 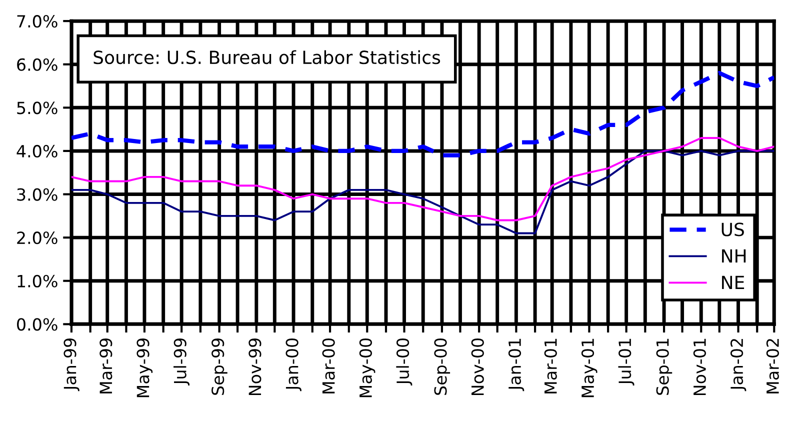 What do you see at coordinates (477, 367) in the screenshot?
I see `x-tick-label: Nov-00` at bounding box center [477, 367].